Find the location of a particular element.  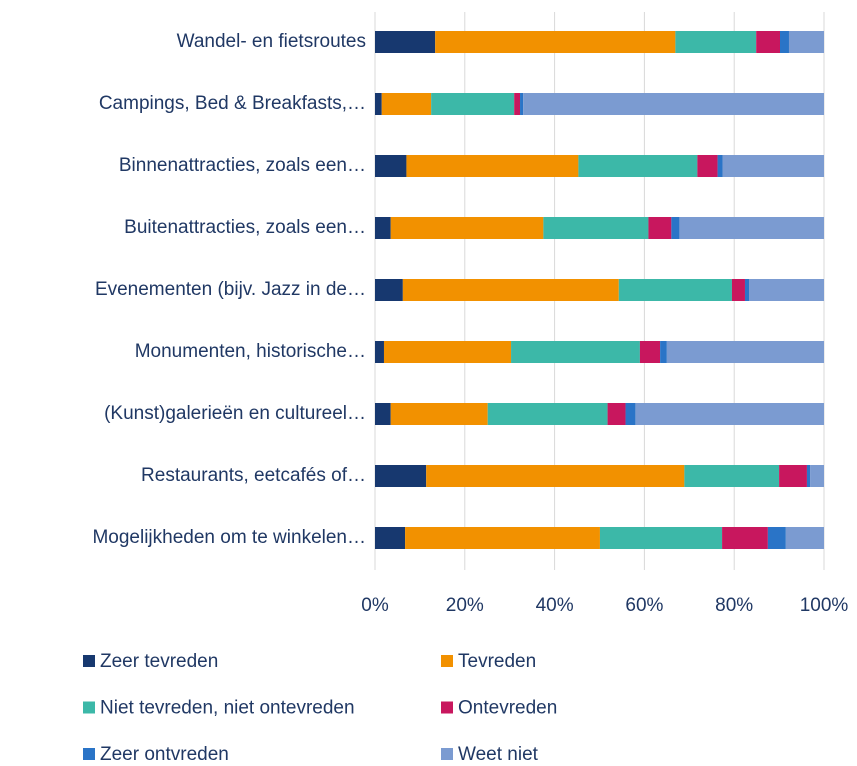

legend-label: Weet niet is located at coordinates (498, 754).